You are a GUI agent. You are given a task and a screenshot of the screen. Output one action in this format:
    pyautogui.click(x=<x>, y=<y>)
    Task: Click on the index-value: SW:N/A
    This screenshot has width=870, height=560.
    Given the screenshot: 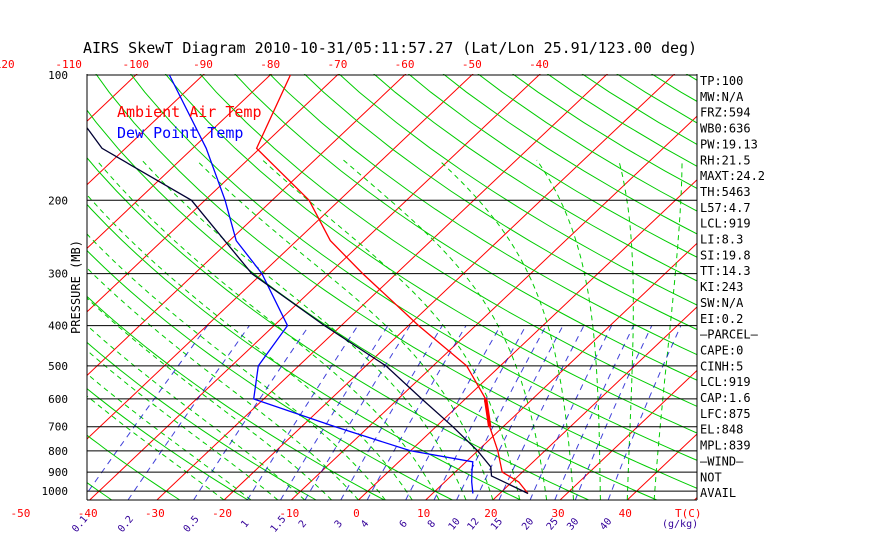 What is the action you would take?
    pyautogui.click(x=722, y=303)
    